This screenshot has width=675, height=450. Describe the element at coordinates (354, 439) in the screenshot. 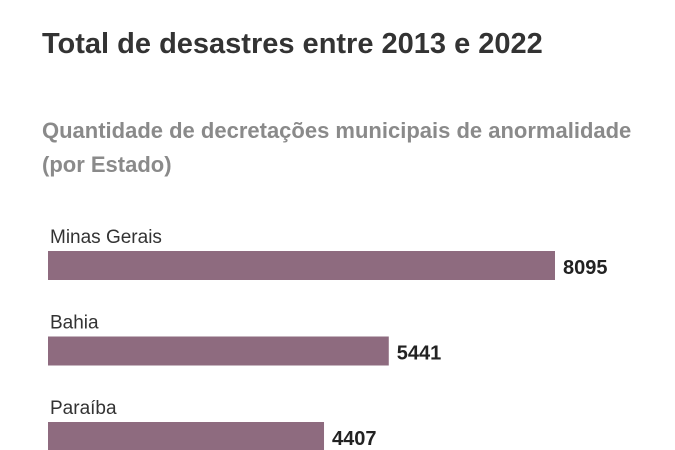

I see `data-label: 4407` at that location.